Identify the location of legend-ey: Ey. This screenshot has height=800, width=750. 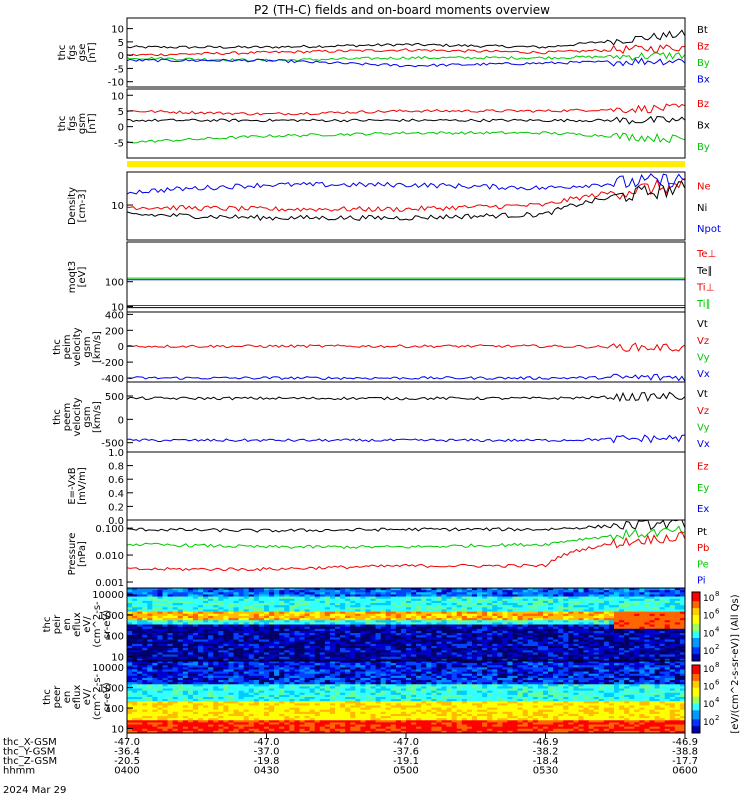
(703, 488).